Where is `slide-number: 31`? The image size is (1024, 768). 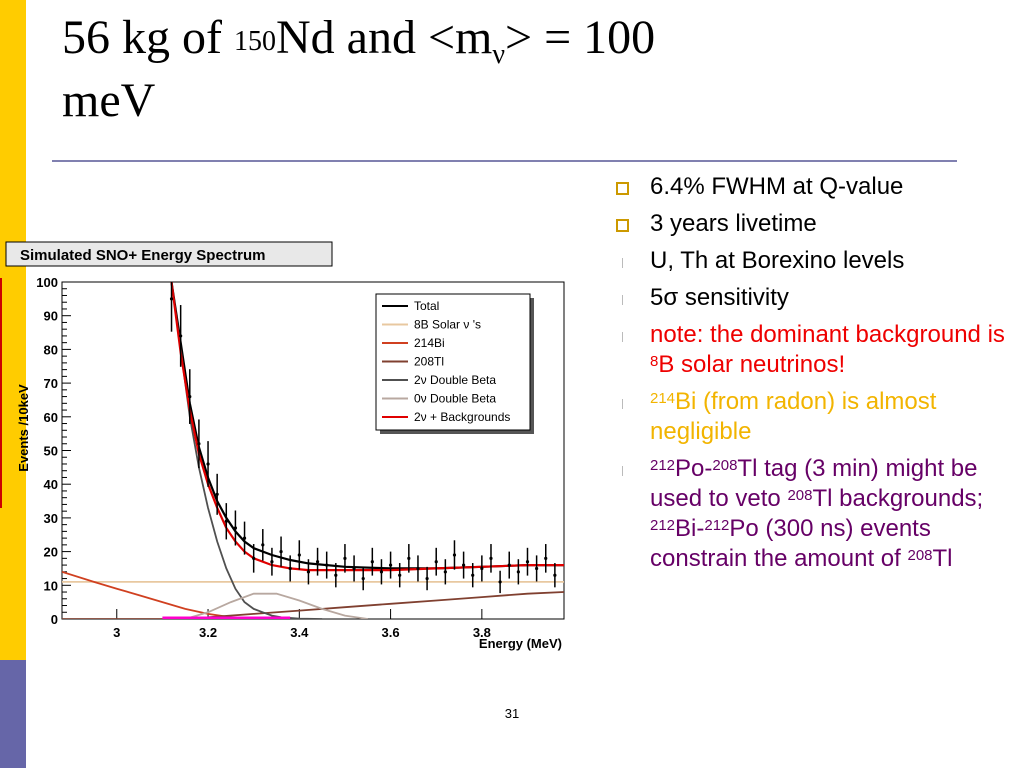
slide-number: 31 is located at coordinates (512, 713).